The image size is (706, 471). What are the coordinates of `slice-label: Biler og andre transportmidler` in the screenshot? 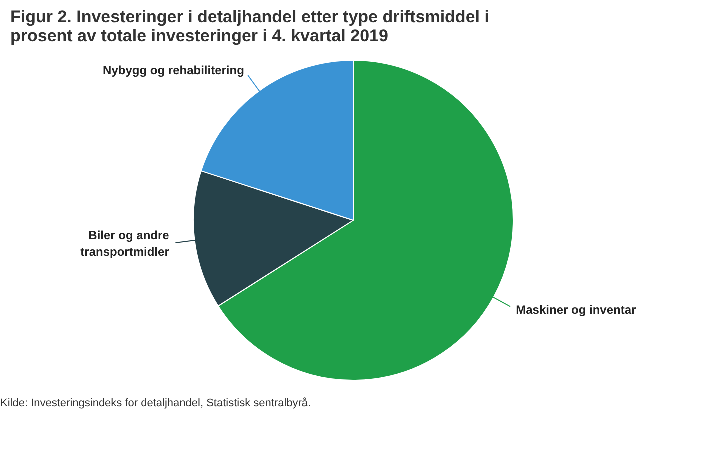 It's located at (125, 244).